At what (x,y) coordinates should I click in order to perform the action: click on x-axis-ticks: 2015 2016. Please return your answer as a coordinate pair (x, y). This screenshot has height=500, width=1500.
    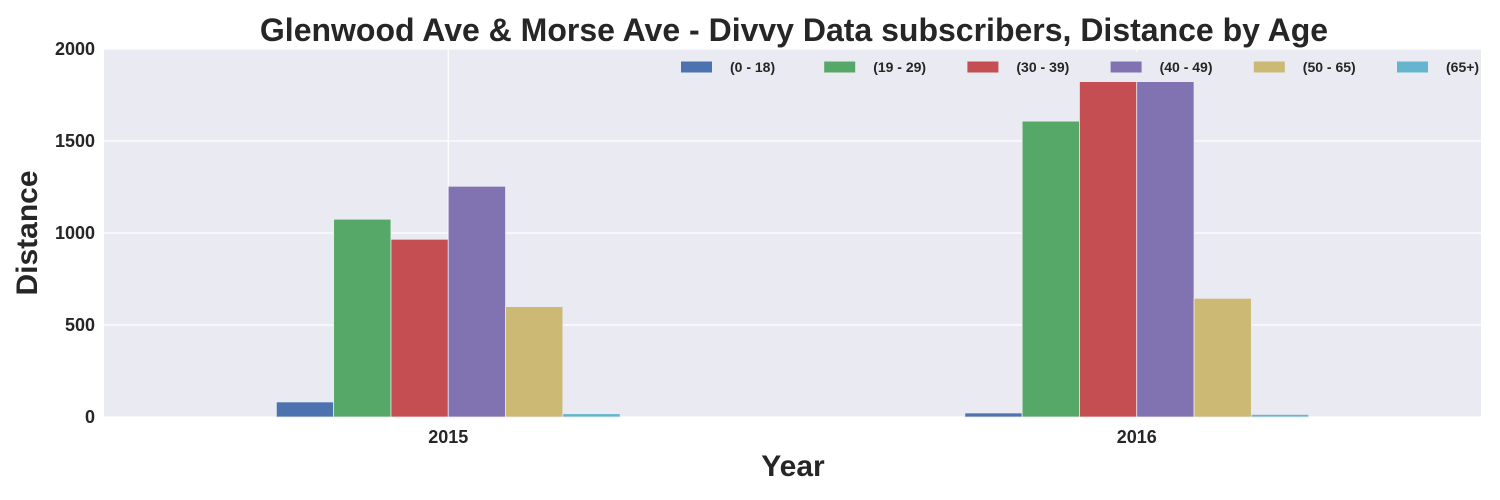
    Looking at the image, I should click on (792, 437).